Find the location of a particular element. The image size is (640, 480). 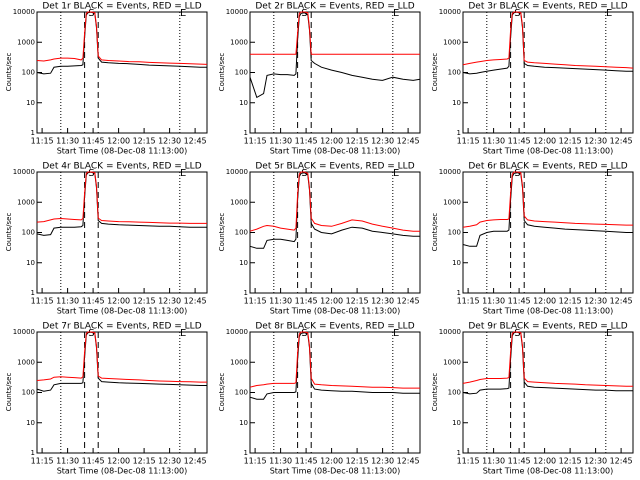

chart-title: Det 5r BLACK = Events, RED = LLD is located at coordinates (334, 167).